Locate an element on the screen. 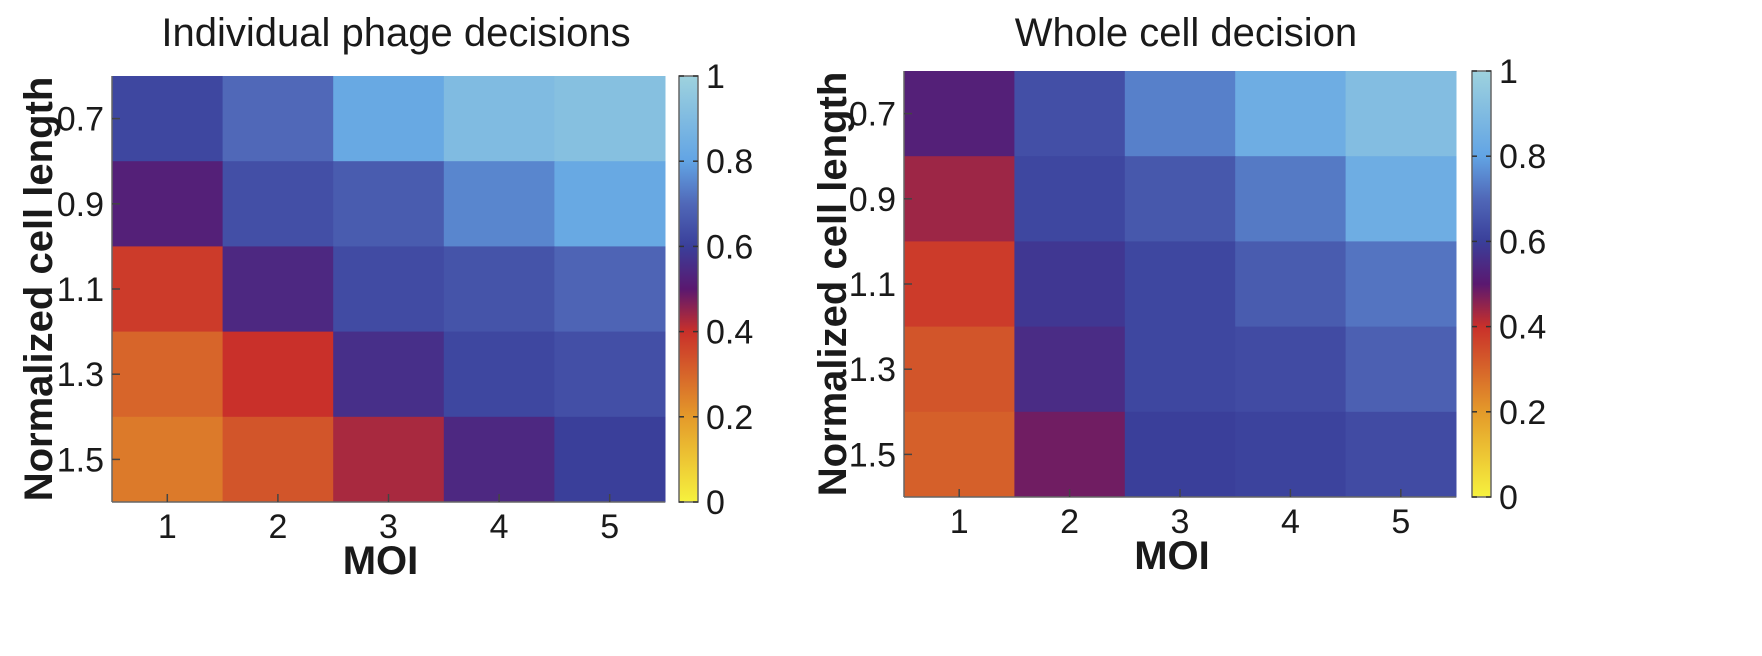 This screenshot has height=656, width=1762. chart-title: Whole cell decision is located at coordinates (1186, 33).